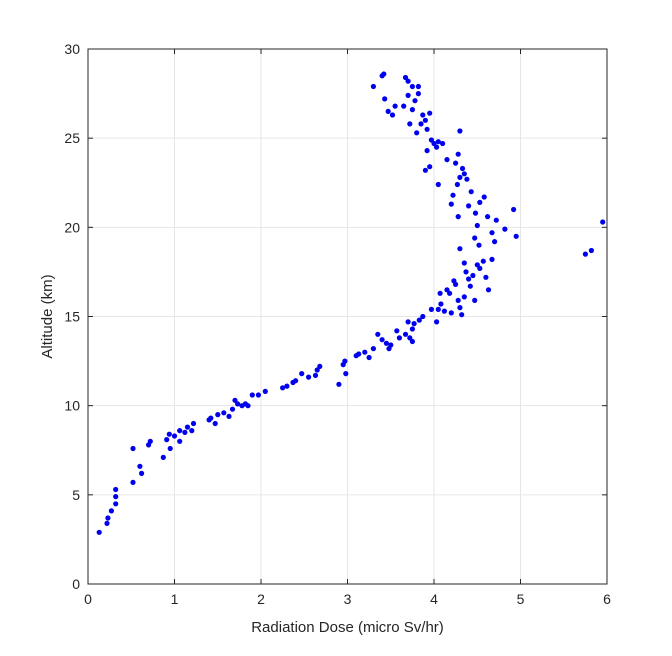  Describe the element at coordinates (521, 599) in the screenshot. I see `x-tick-label: 5` at that location.